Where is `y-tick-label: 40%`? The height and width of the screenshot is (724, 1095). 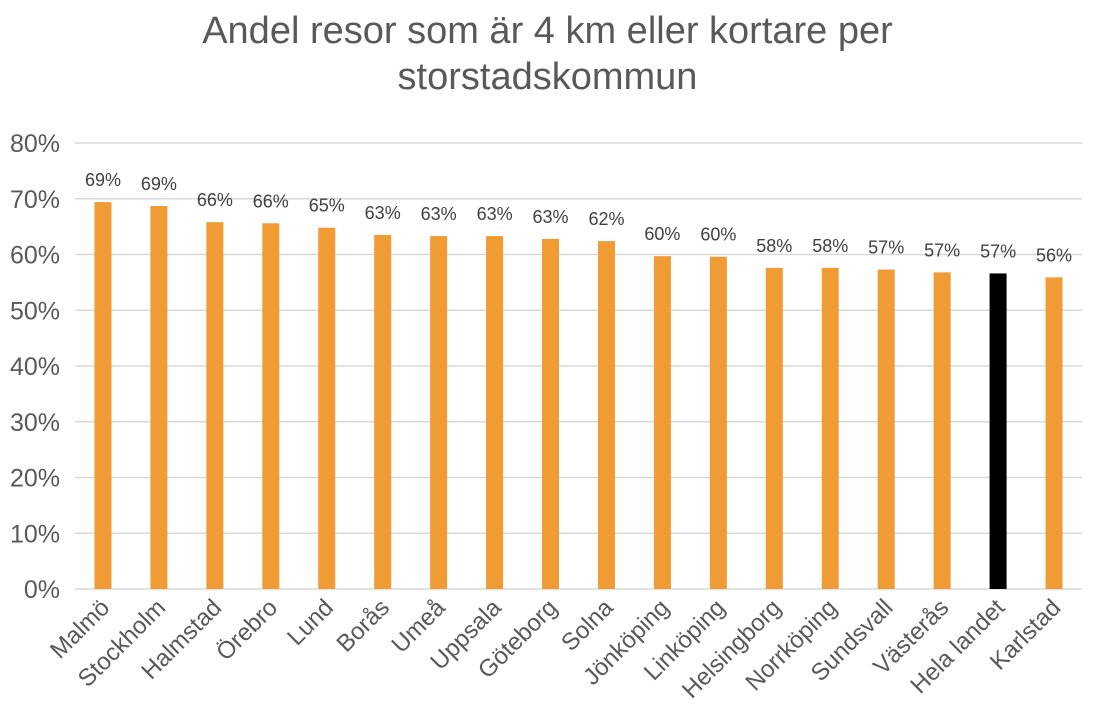
y-tick-label: 40% is located at coordinates (35, 367).